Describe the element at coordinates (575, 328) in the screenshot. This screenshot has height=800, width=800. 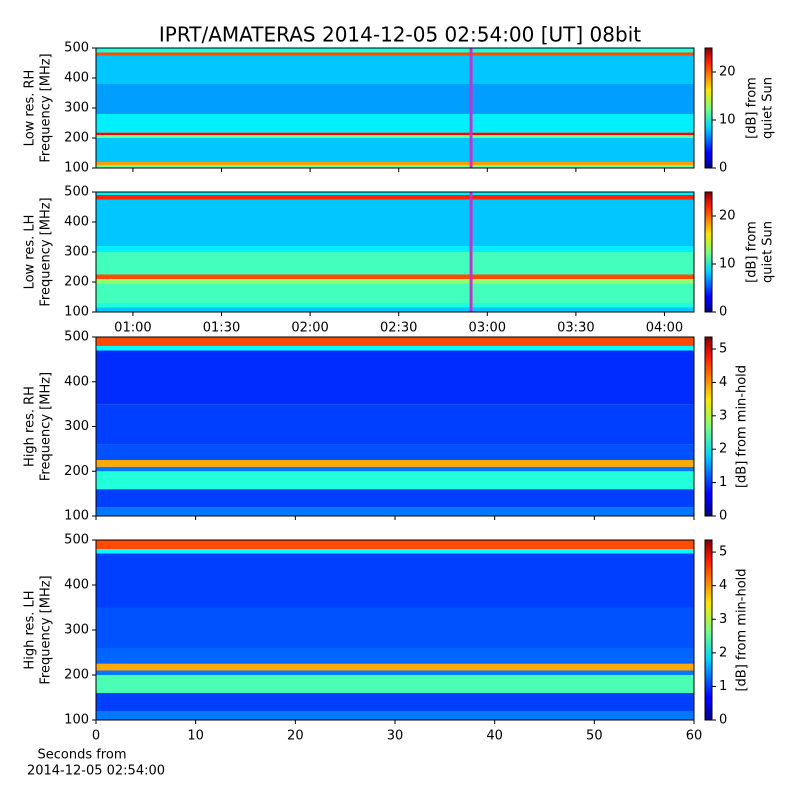
I see `x-tick-label: 03:30` at that location.